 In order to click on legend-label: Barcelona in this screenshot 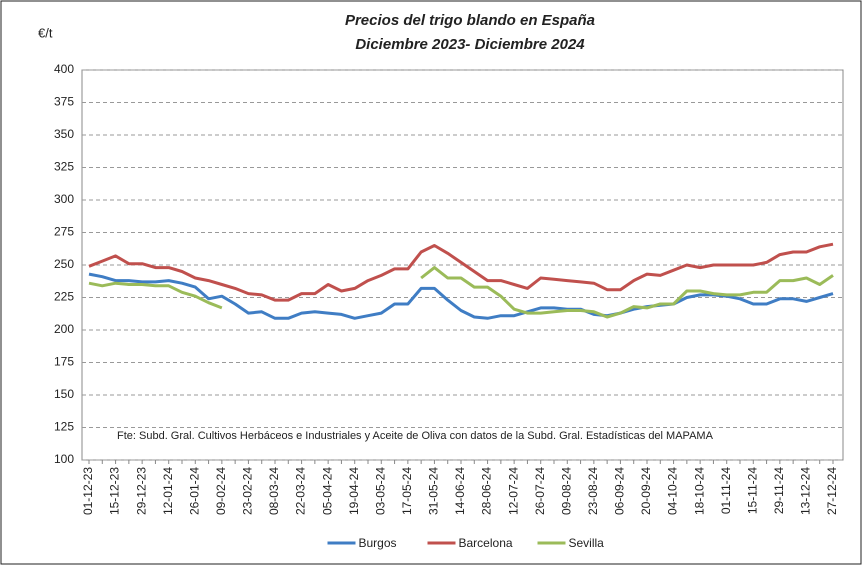, I will do `click(486, 543)`.